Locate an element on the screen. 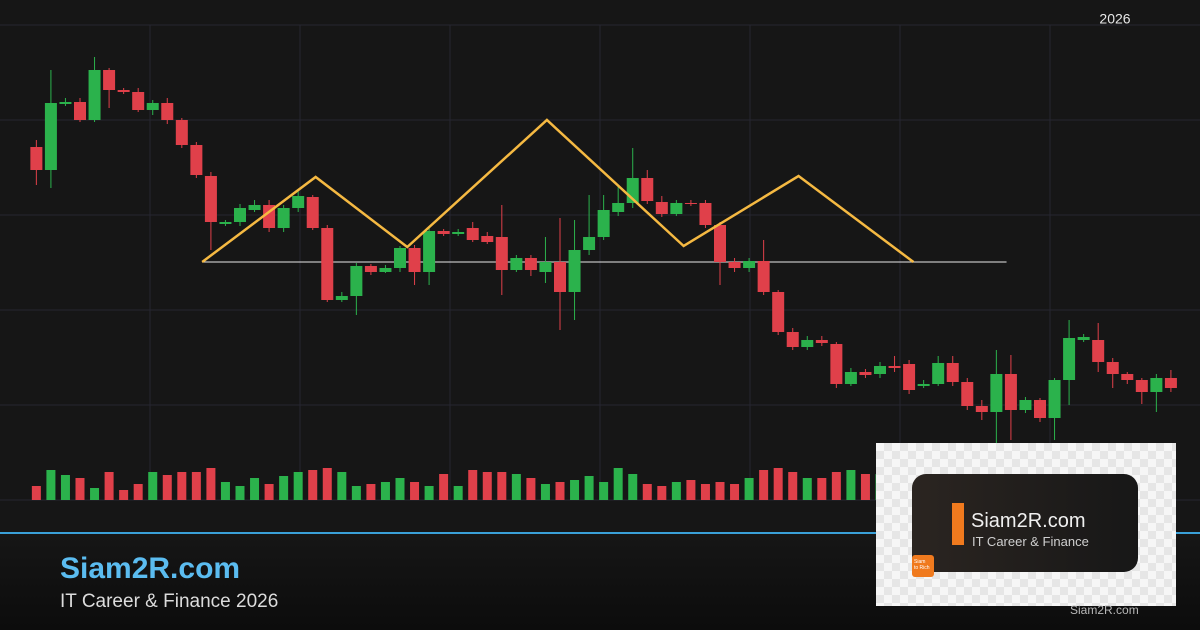  logo-panel: Siam2R.com IT Career & Finance is located at coordinates (1025, 523).